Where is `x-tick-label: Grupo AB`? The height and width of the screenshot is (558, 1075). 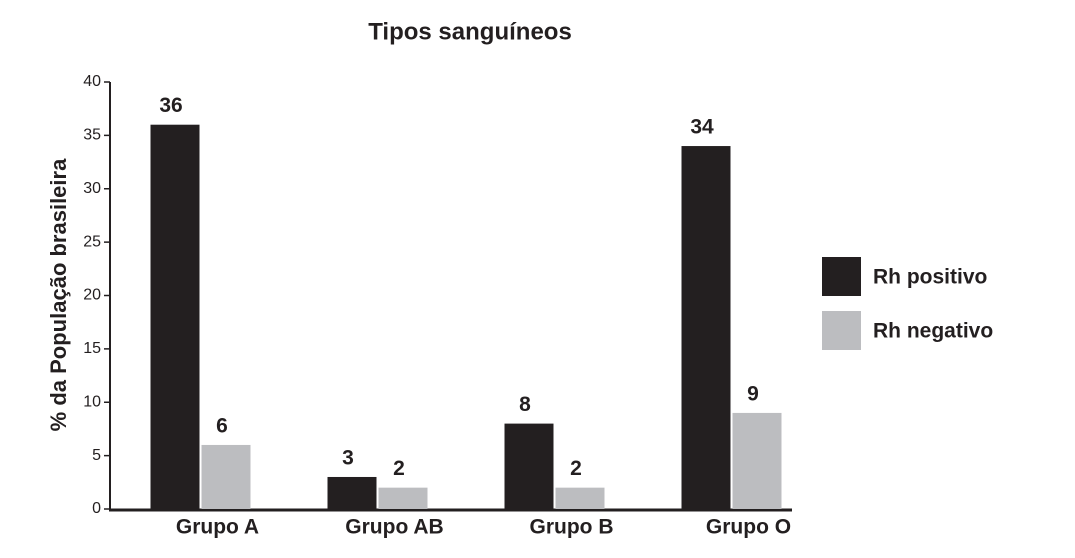
x-tick-label: Grupo AB is located at coordinates (394, 527).